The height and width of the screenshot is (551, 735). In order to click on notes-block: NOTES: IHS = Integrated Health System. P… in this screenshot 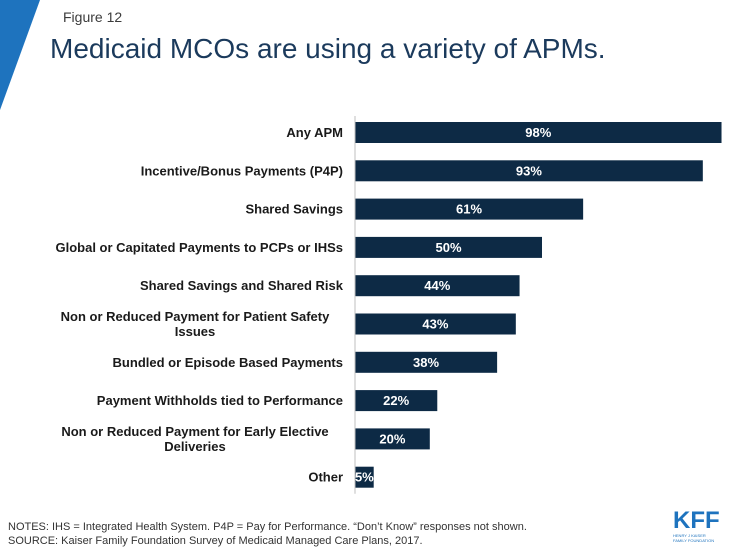, I will do `click(267, 534)`.